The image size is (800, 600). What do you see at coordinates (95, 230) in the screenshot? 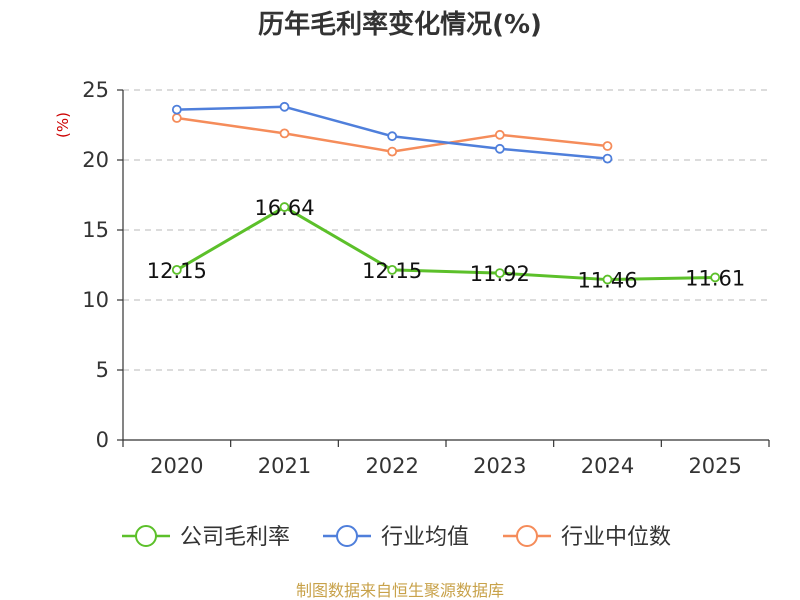
I see `y-tick-label: 15` at bounding box center [95, 230].